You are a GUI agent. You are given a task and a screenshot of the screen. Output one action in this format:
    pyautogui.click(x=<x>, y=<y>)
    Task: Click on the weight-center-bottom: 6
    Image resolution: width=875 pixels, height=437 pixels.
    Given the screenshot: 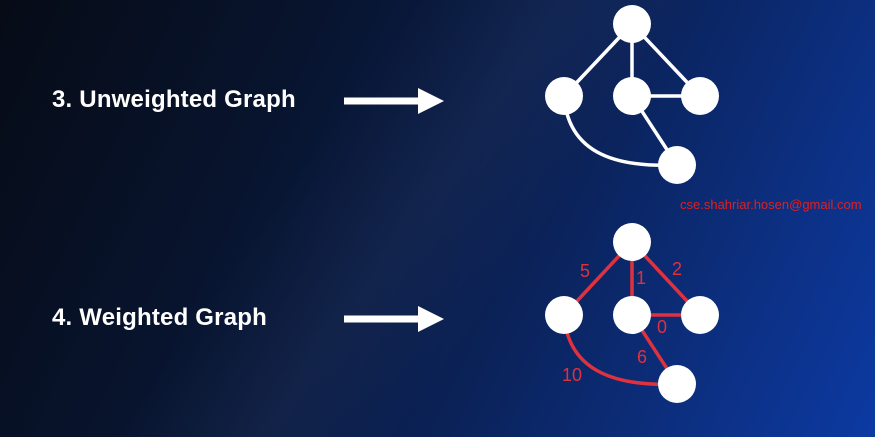 What is the action you would take?
    pyautogui.click(x=642, y=357)
    